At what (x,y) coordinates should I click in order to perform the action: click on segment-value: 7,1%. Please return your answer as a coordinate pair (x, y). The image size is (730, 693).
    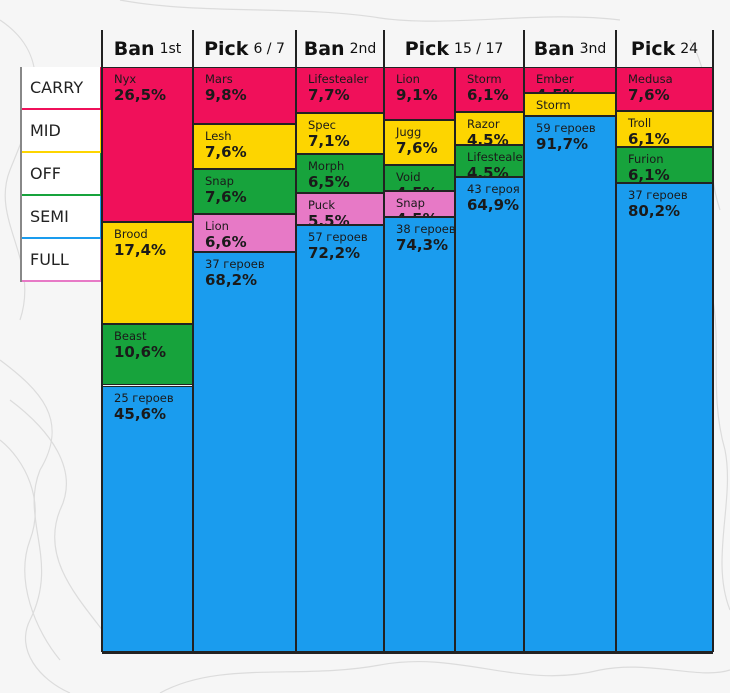
    Looking at the image, I should click on (329, 140).